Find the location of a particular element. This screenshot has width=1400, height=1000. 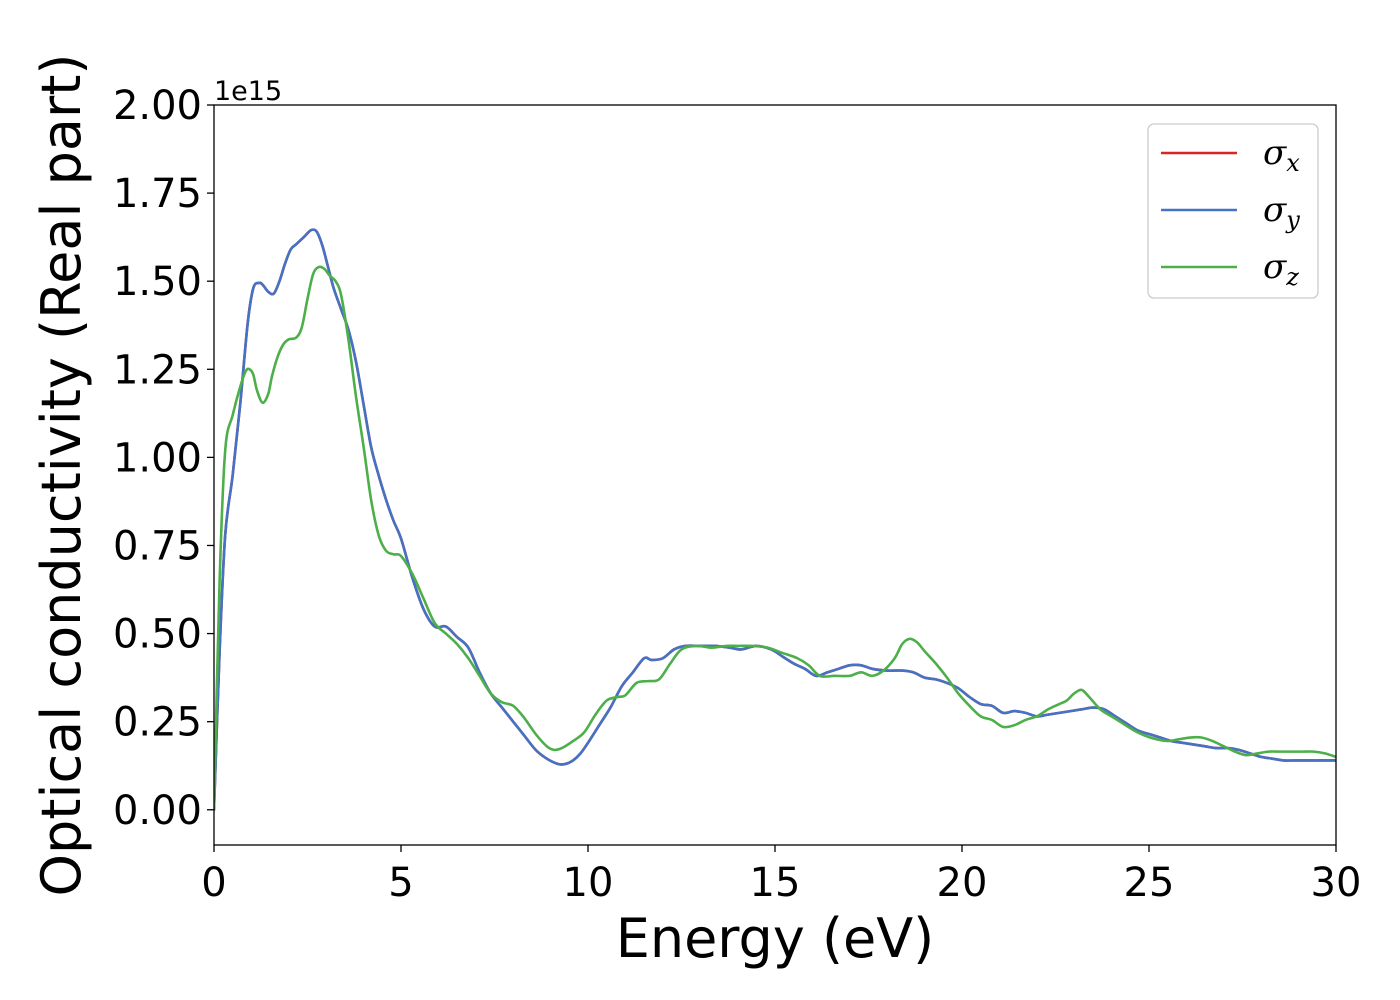

y-tick-label: 0.25 is located at coordinates (157, 723).